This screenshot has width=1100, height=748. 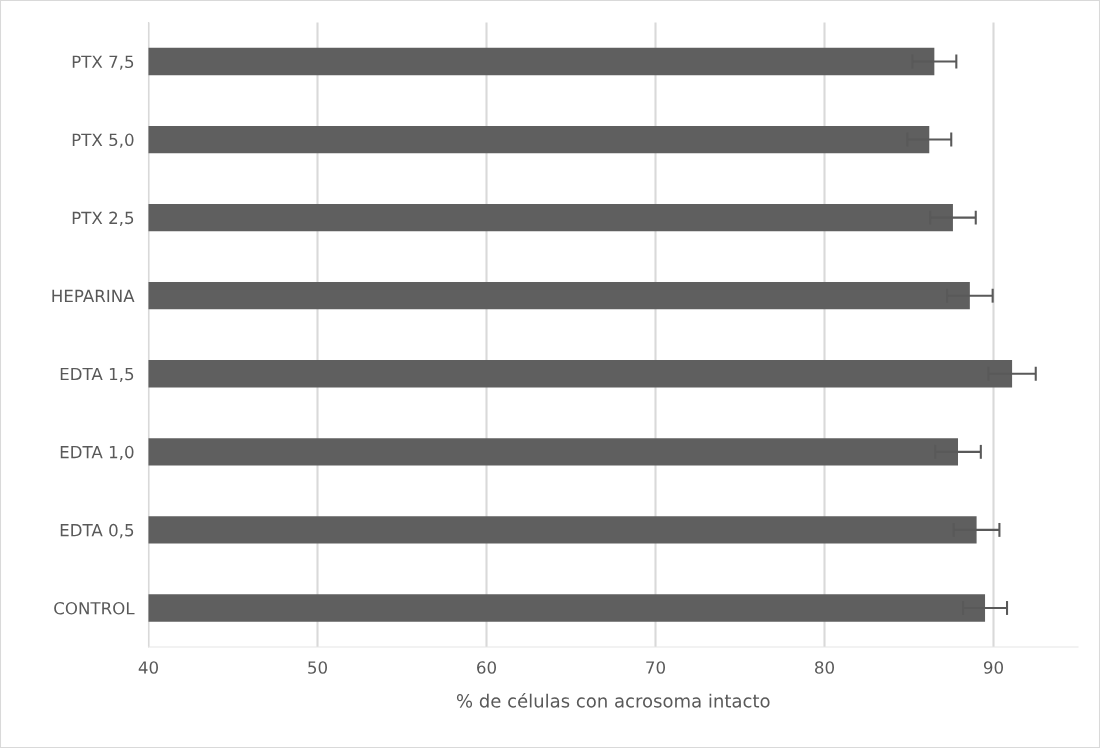 I want to click on y-tick-label: PTX 2,5, so click(x=103, y=218).